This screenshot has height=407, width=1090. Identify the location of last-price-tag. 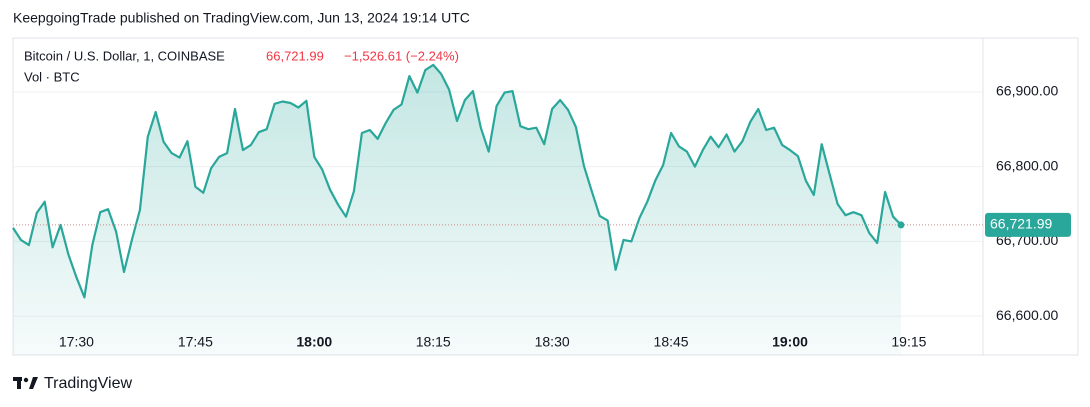
(1028, 224).